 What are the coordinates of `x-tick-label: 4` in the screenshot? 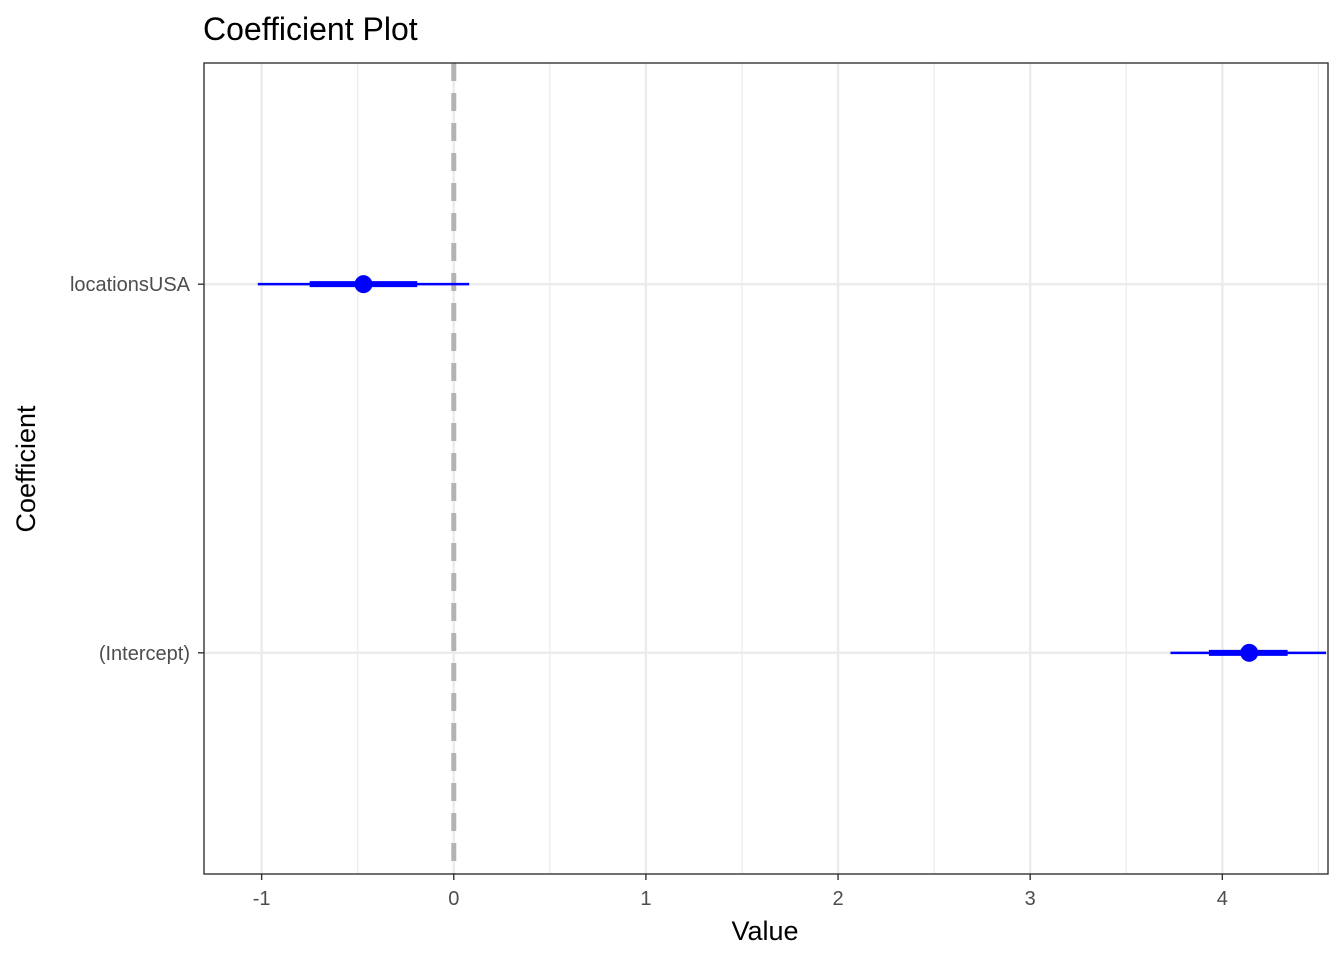 It's located at (1222, 899).